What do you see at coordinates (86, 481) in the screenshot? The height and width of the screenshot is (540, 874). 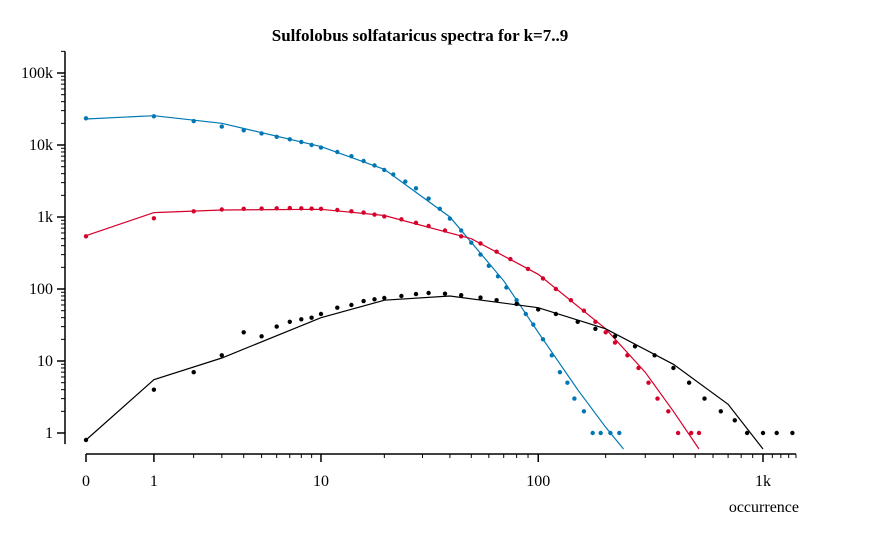 I see `x-tick-label: 0` at bounding box center [86, 481].